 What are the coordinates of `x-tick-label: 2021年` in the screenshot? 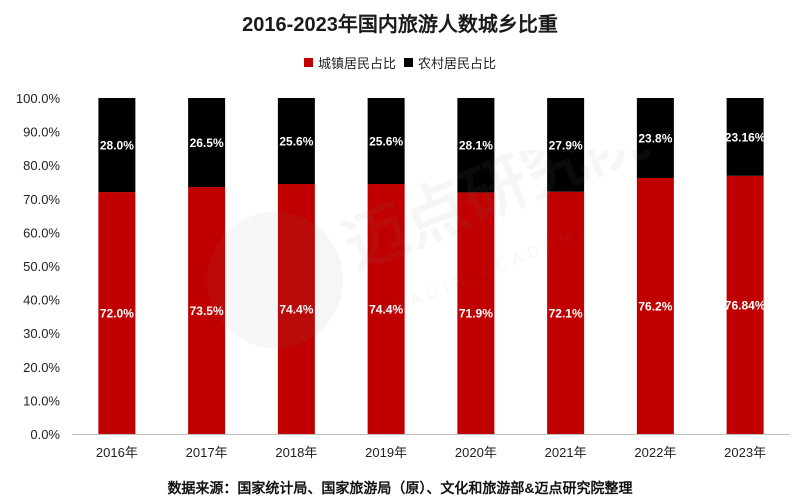 It's located at (566, 452).